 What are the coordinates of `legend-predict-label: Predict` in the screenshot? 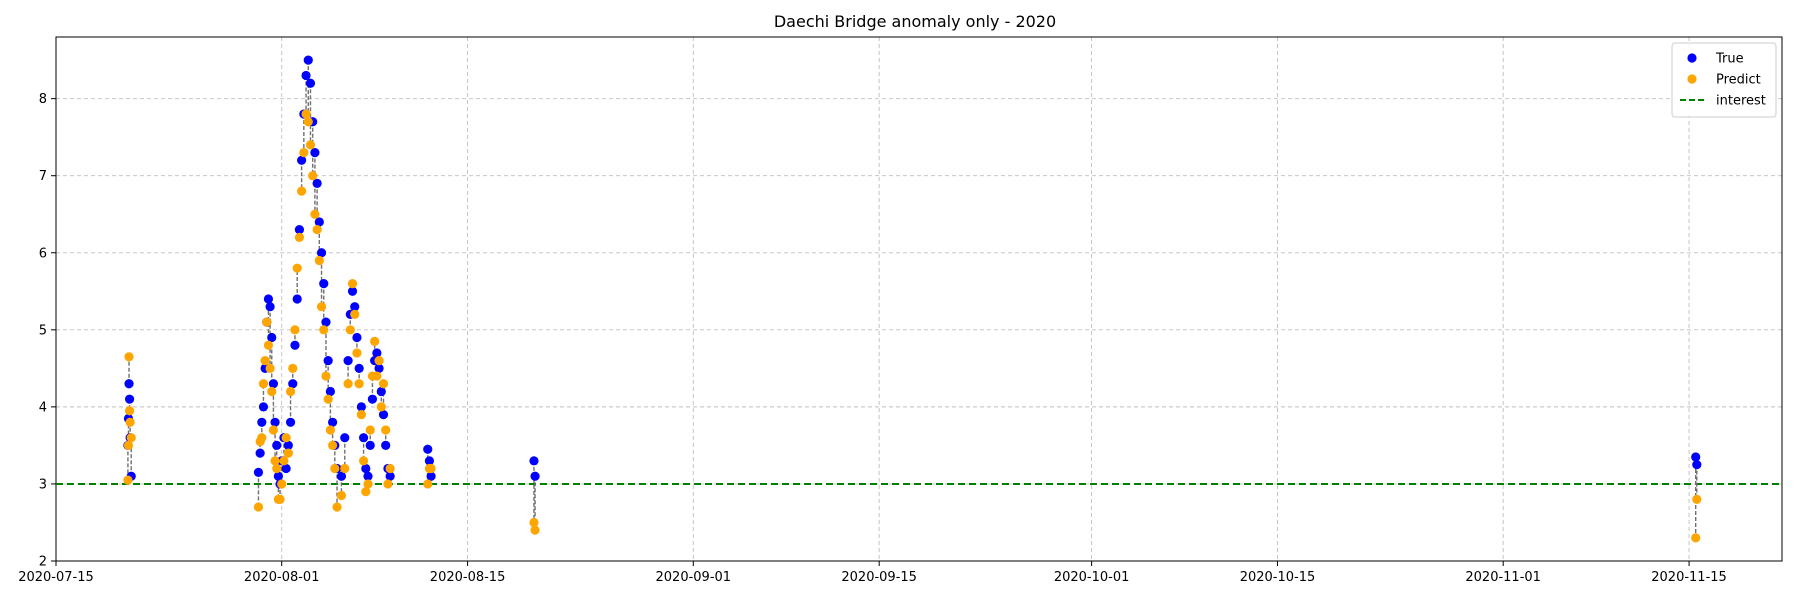 It's located at (1738, 80).